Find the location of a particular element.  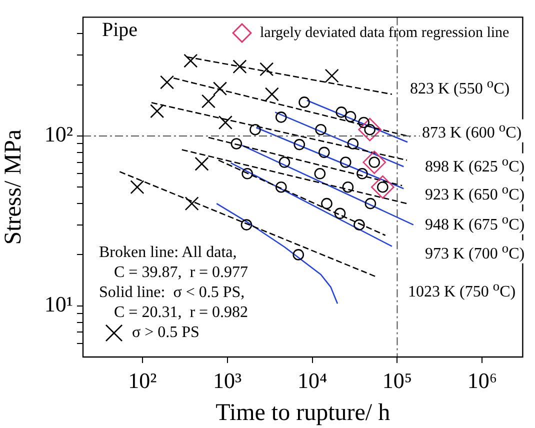

annotation: C = 39.87, r = 0.977 is located at coordinates (181, 273).